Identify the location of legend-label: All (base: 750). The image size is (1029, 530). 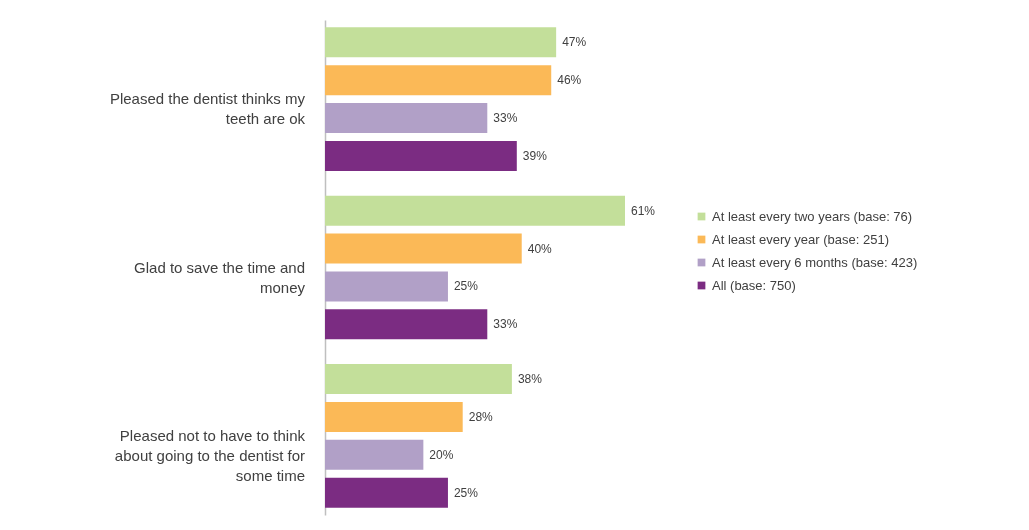
(754, 285).